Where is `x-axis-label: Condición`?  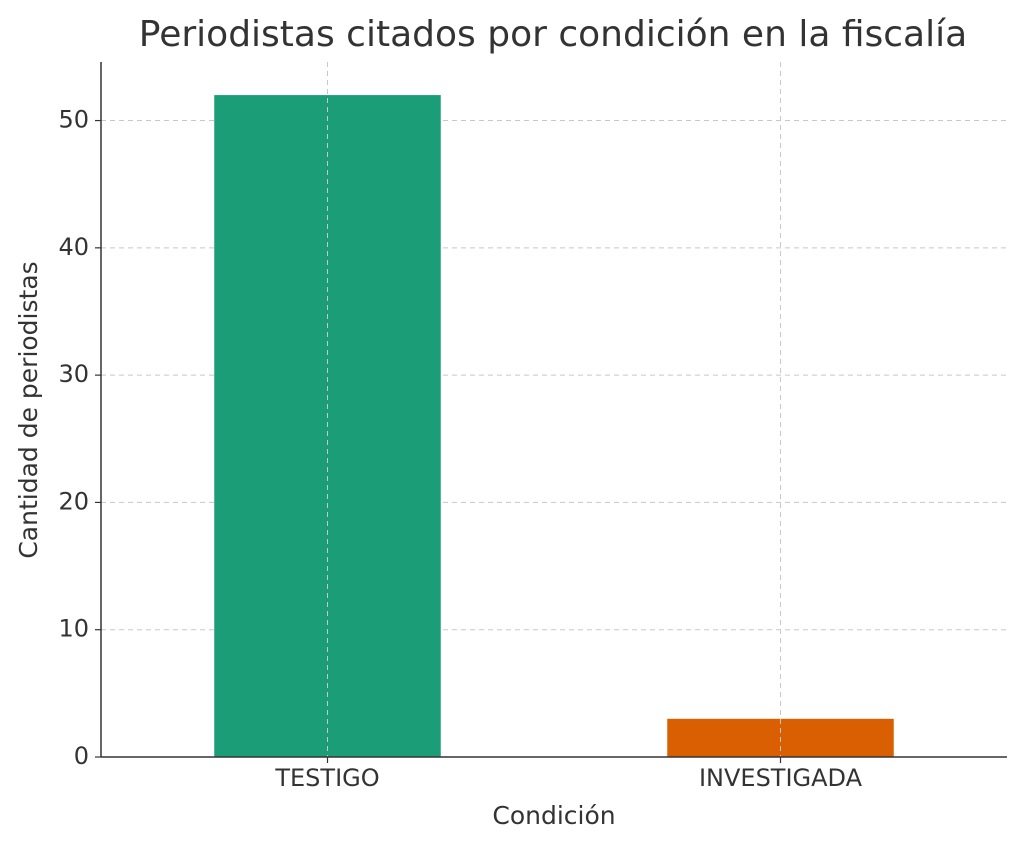
x-axis-label: Condición is located at coordinates (553, 815).